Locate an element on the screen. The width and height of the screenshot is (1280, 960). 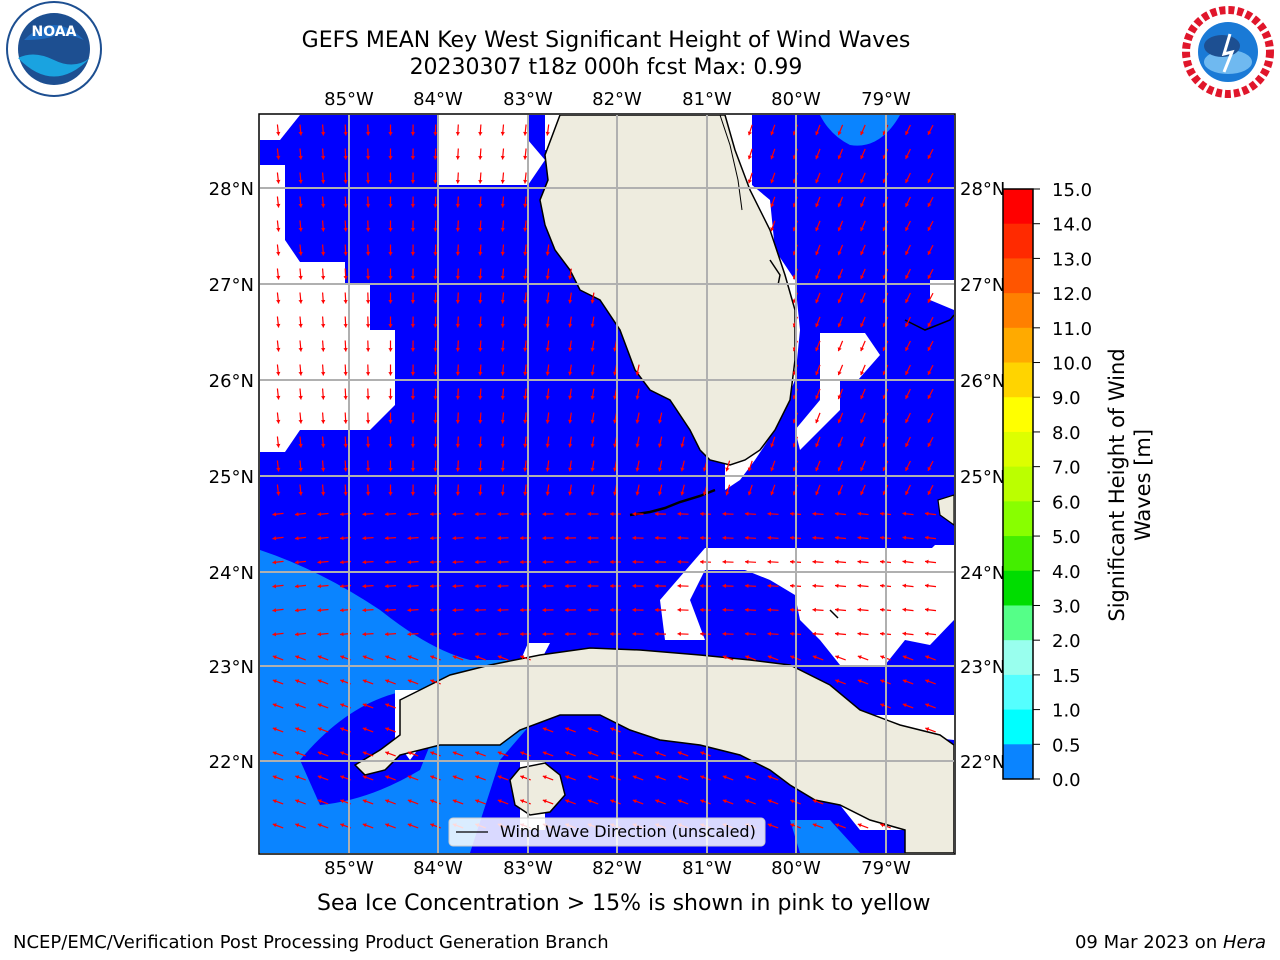
colorbar-label-line1: Significant Height of Wind is located at coordinates (1117, 484).